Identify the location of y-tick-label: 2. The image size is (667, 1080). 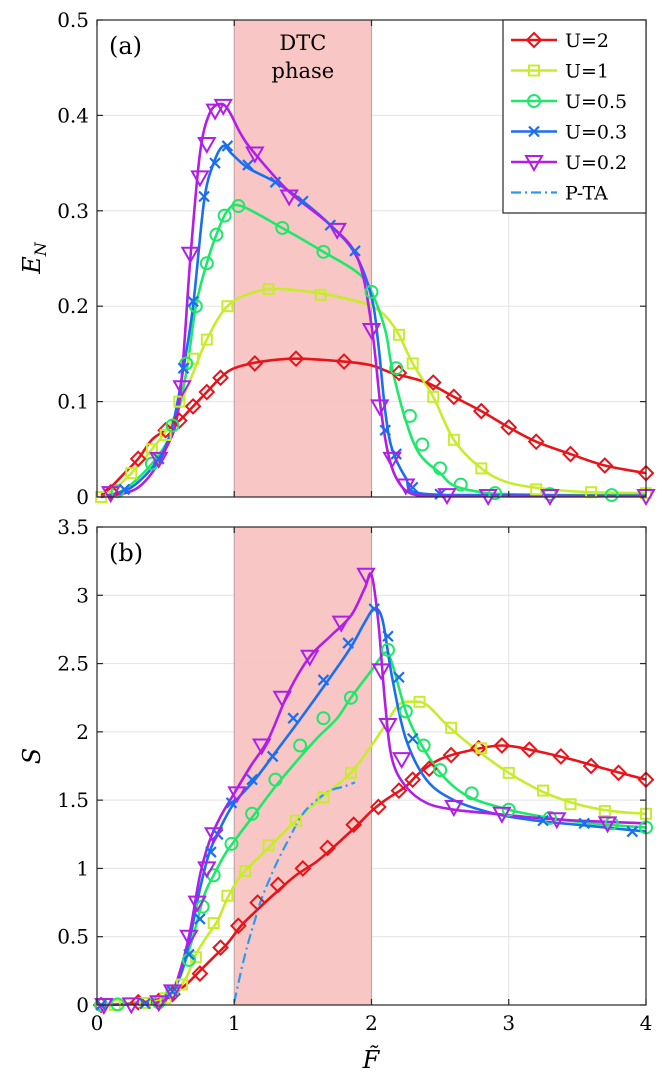
(82, 732).